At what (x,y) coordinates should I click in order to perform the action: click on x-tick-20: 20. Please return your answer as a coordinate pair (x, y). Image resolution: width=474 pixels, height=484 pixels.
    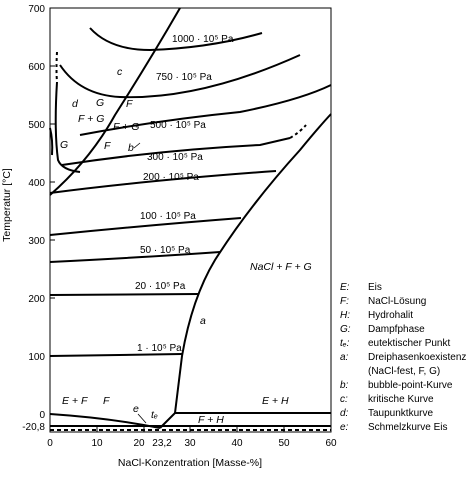
    Looking at the image, I should click on (139, 443).